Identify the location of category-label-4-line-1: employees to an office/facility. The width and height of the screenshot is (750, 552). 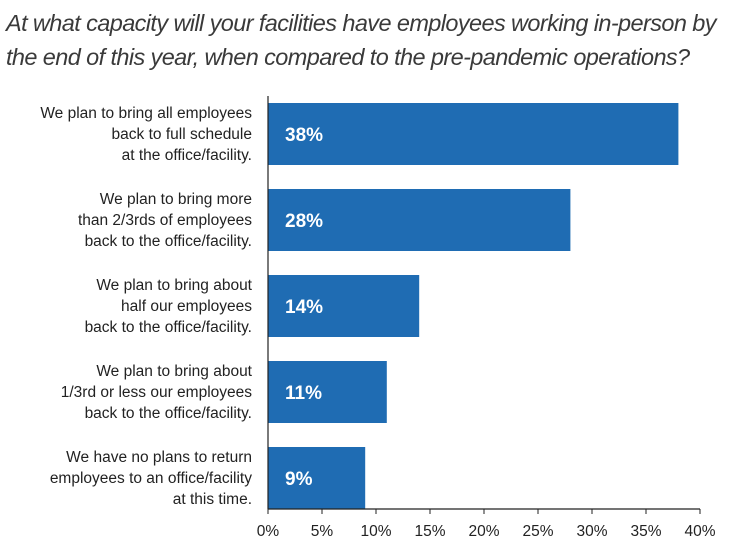
(151, 478).